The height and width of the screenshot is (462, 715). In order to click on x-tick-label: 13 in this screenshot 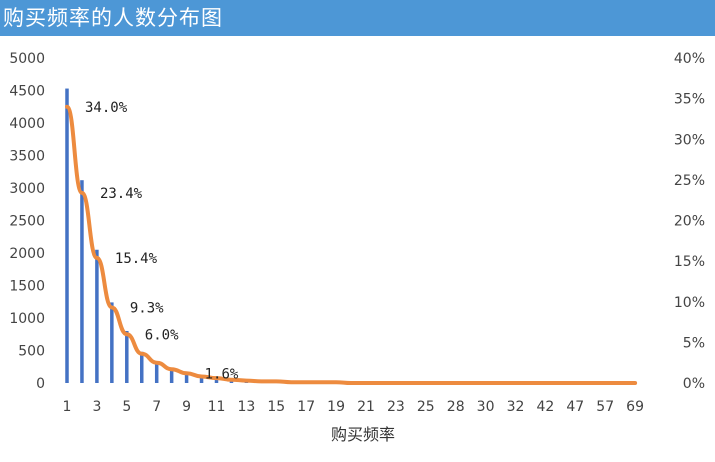, I will do `click(246, 407)`.